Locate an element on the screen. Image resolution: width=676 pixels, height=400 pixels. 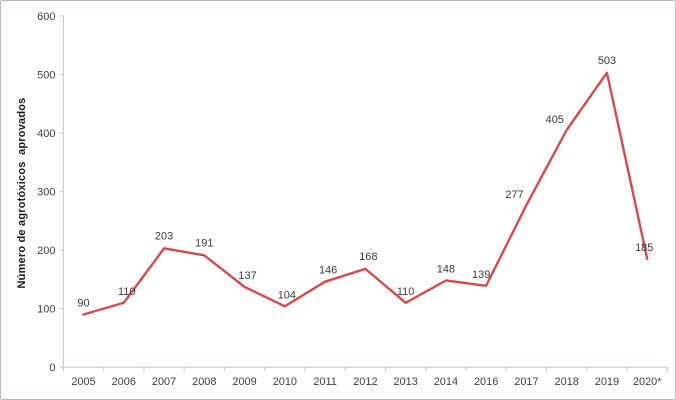
y-tick-label: 100 is located at coordinates (46, 310).